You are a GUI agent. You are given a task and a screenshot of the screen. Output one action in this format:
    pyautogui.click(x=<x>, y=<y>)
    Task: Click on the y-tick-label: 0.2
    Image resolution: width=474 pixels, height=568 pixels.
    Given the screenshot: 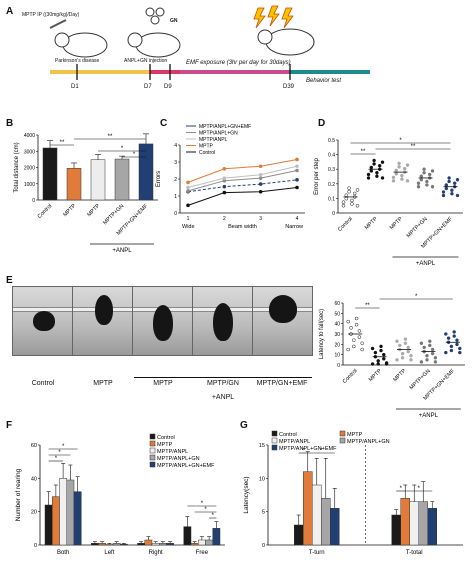 What is the action you would take?
    pyautogui.click(x=331, y=185)
    